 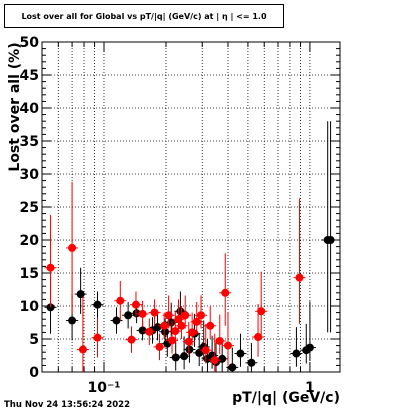 I want to click on y-tick-label: 40, so click(x=30, y=109).